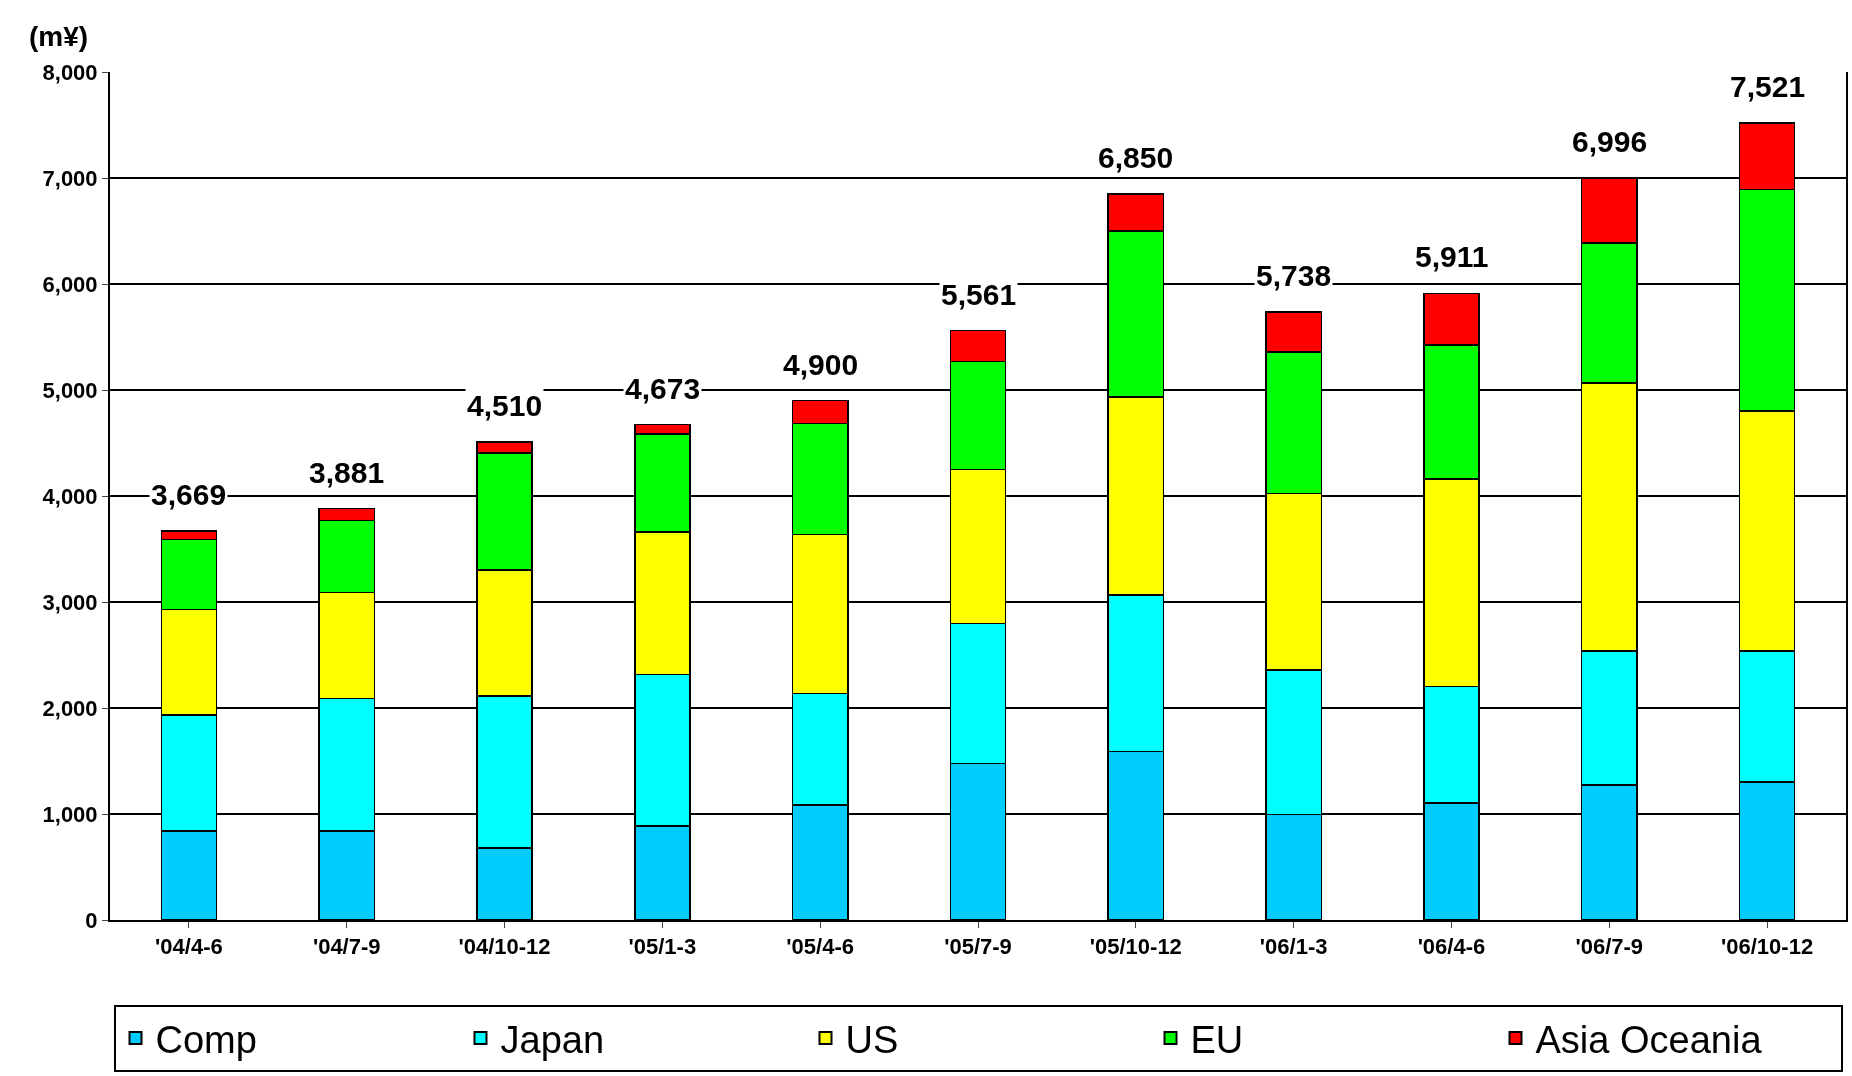 Image resolution: width=1852 pixels, height=1076 pixels. I want to click on y-tick-label: 1,000, so click(70, 814).